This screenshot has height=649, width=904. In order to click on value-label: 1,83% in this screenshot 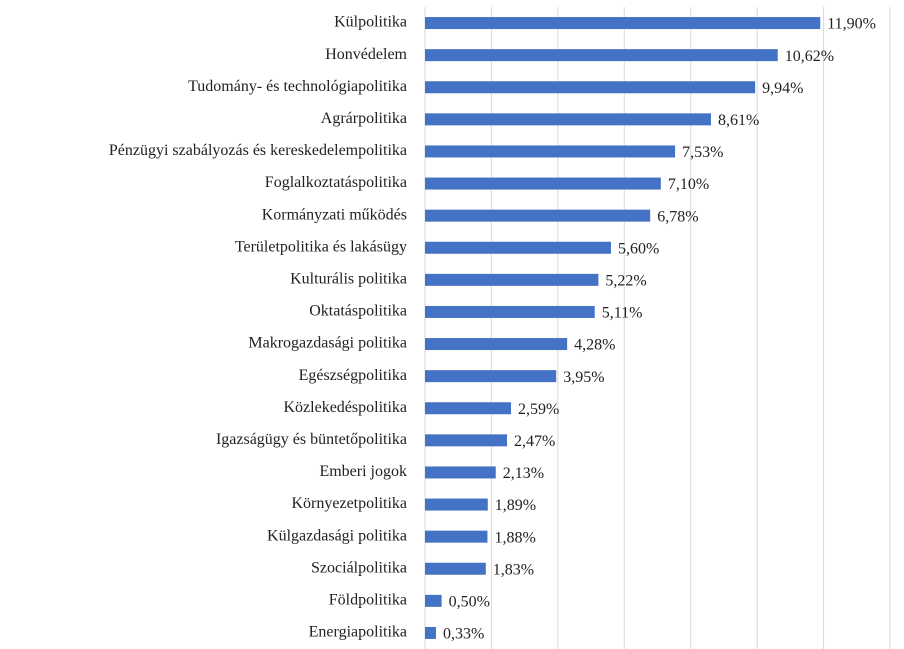, I will do `click(513, 569)`.